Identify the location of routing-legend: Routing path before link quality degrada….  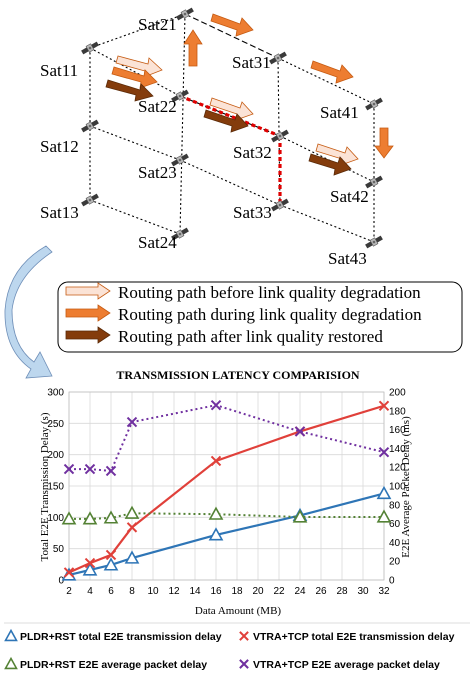
(260, 317).